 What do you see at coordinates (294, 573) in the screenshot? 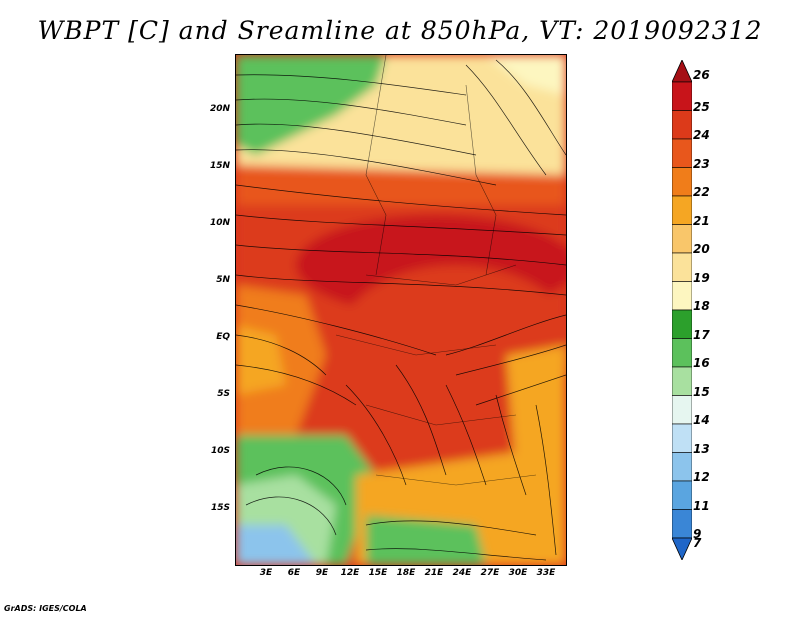
I see `lon-label-6e: 6E` at bounding box center [294, 573].